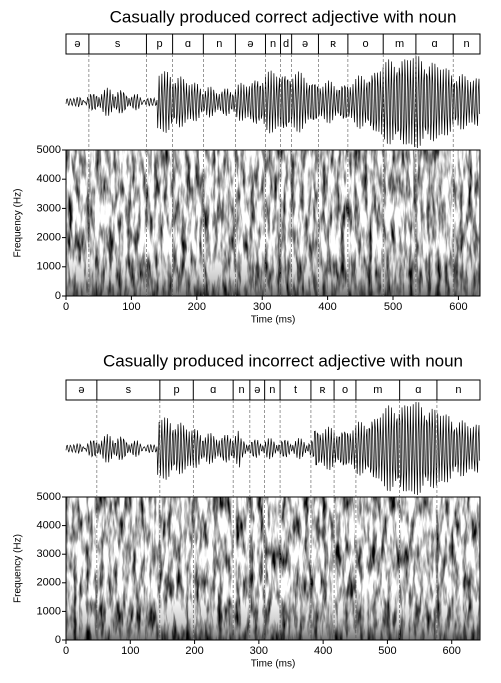 Image resolution: width=501 pixels, height=683 pixels. Describe the element at coordinates (286, 44) in the screenshot. I see `segment-label: d` at that location.